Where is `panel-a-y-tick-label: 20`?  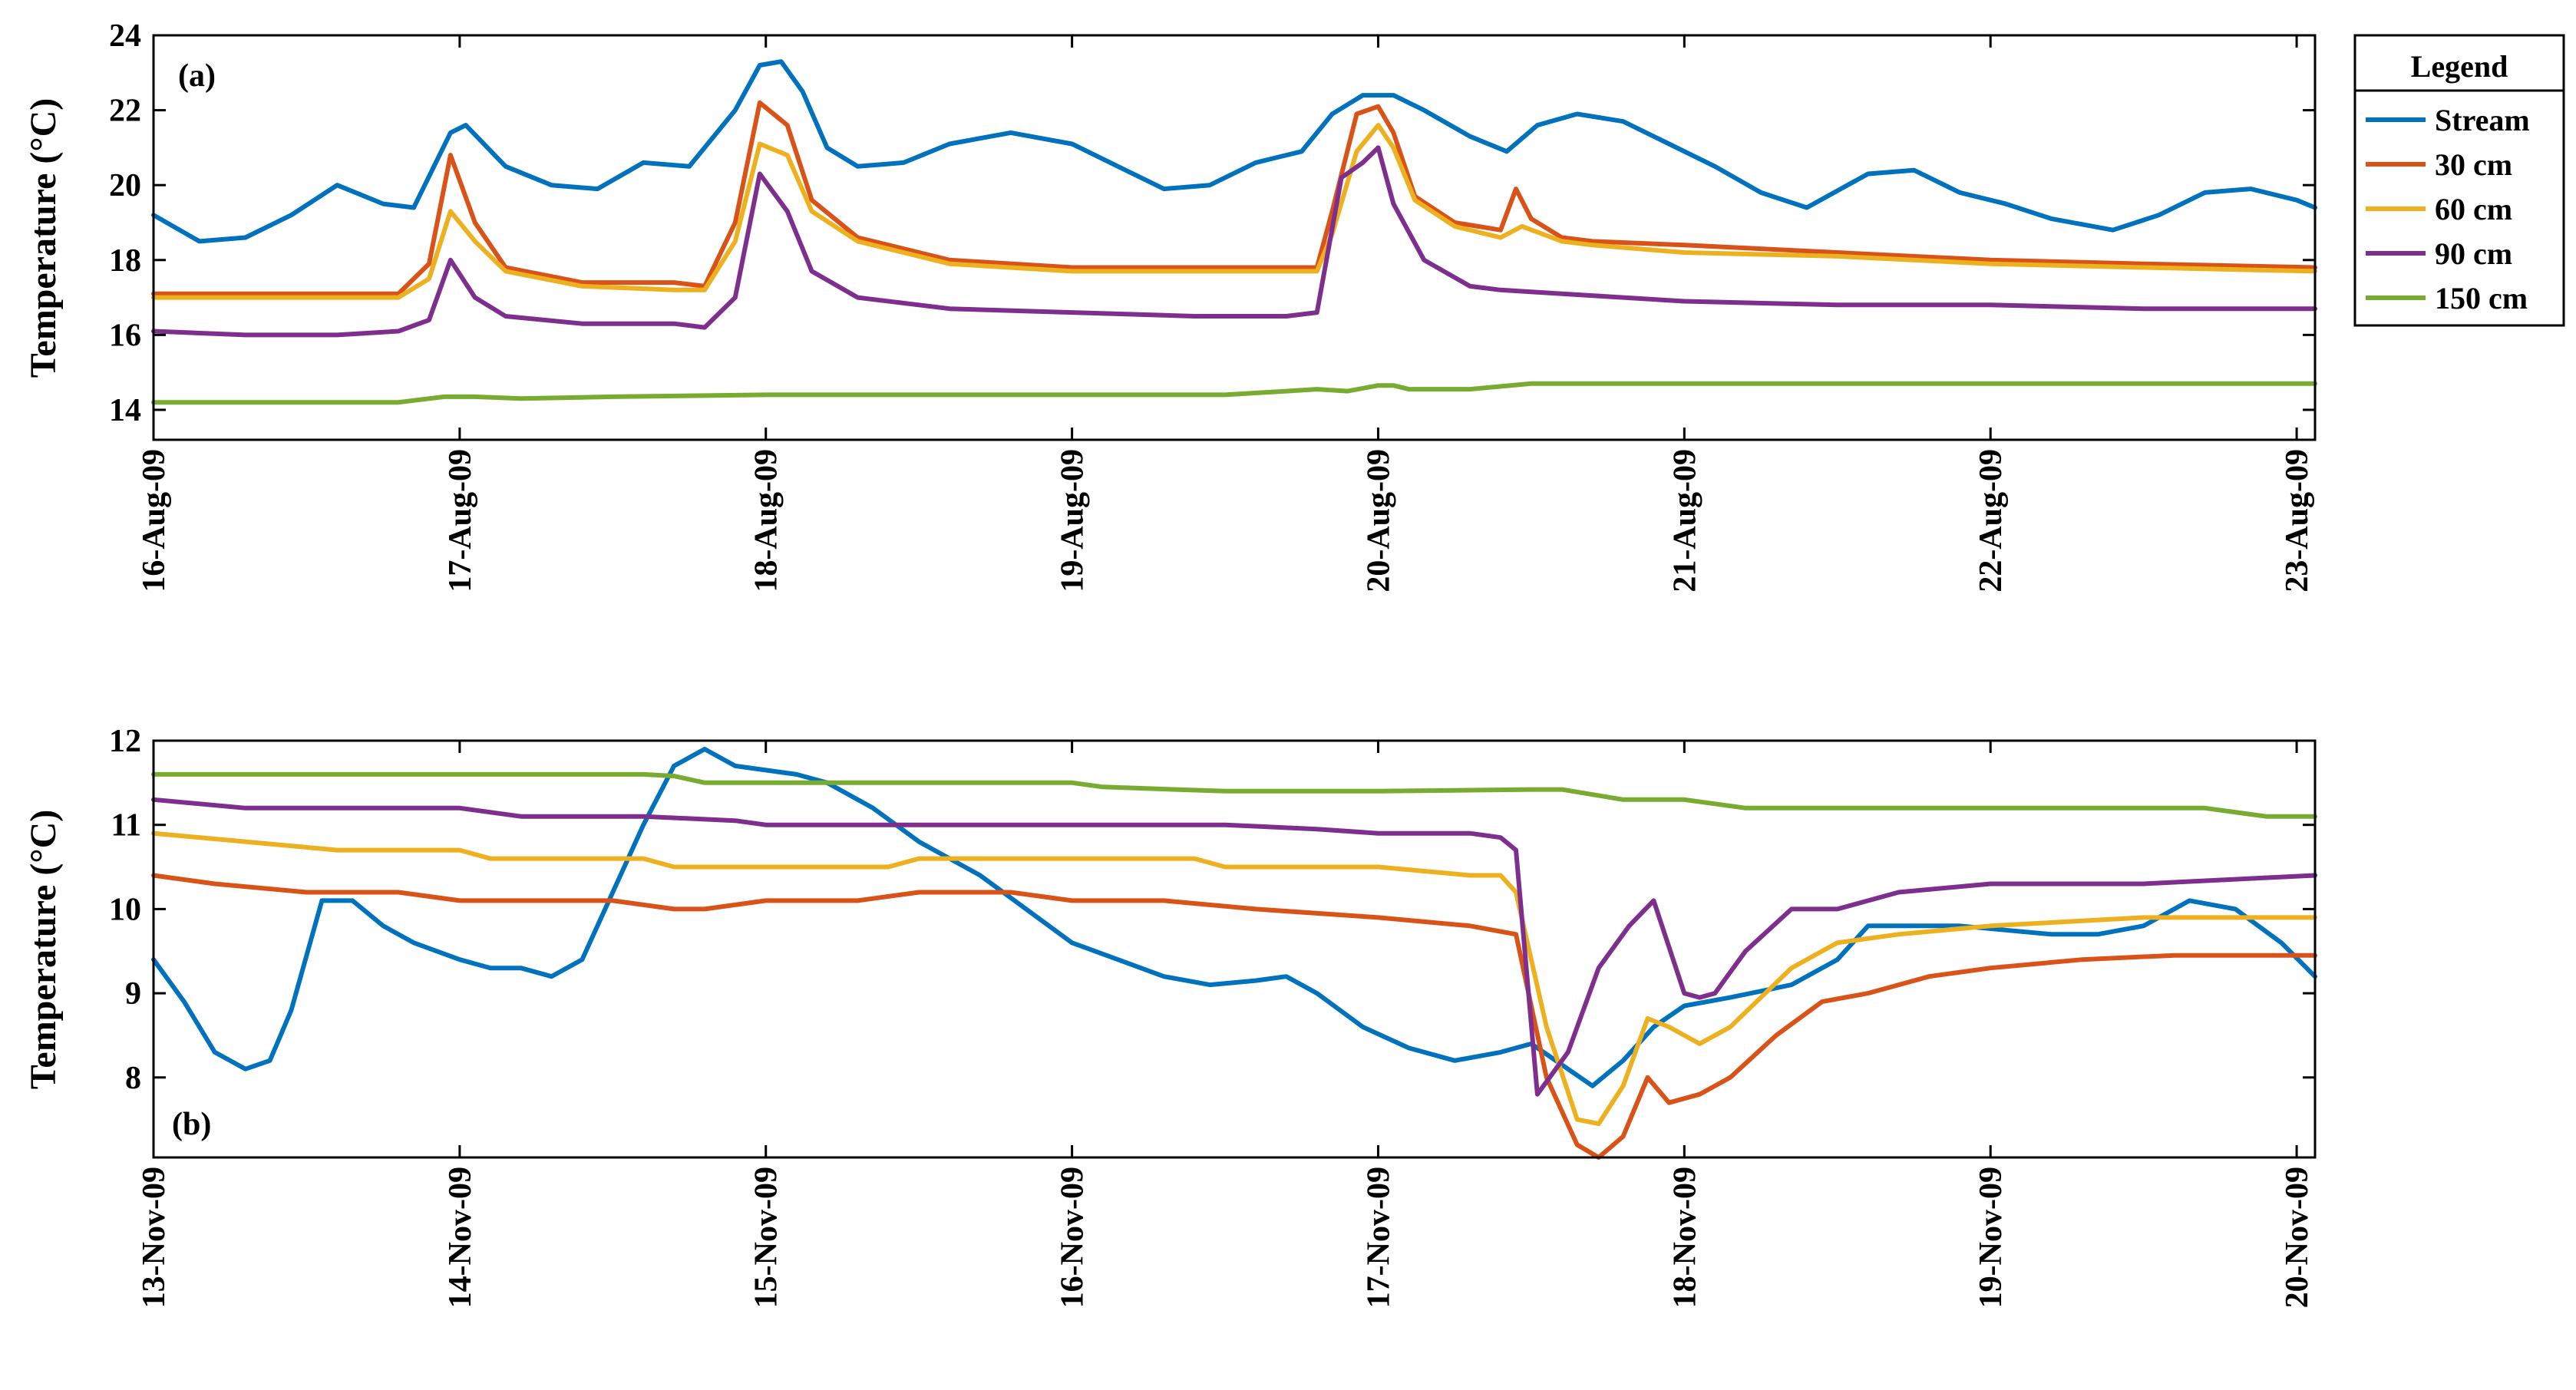 panel-a-y-tick-label: 20 is located at coordinates (125, 185).